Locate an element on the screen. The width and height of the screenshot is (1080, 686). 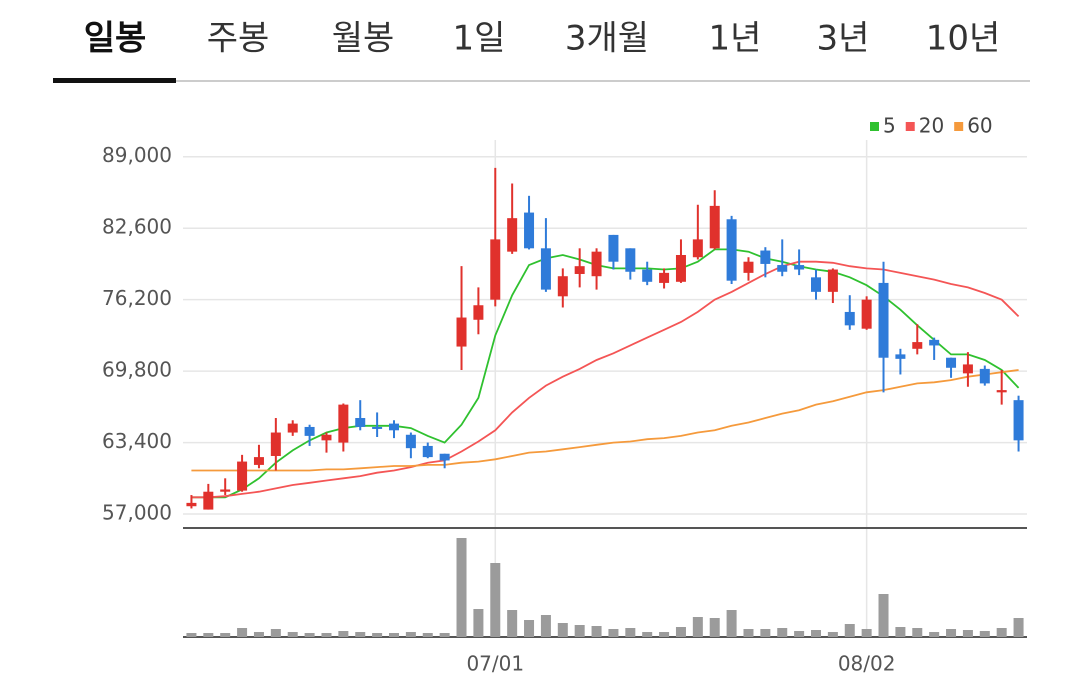
x-tick-label: 07/01 is located at coordinates (495, 664).